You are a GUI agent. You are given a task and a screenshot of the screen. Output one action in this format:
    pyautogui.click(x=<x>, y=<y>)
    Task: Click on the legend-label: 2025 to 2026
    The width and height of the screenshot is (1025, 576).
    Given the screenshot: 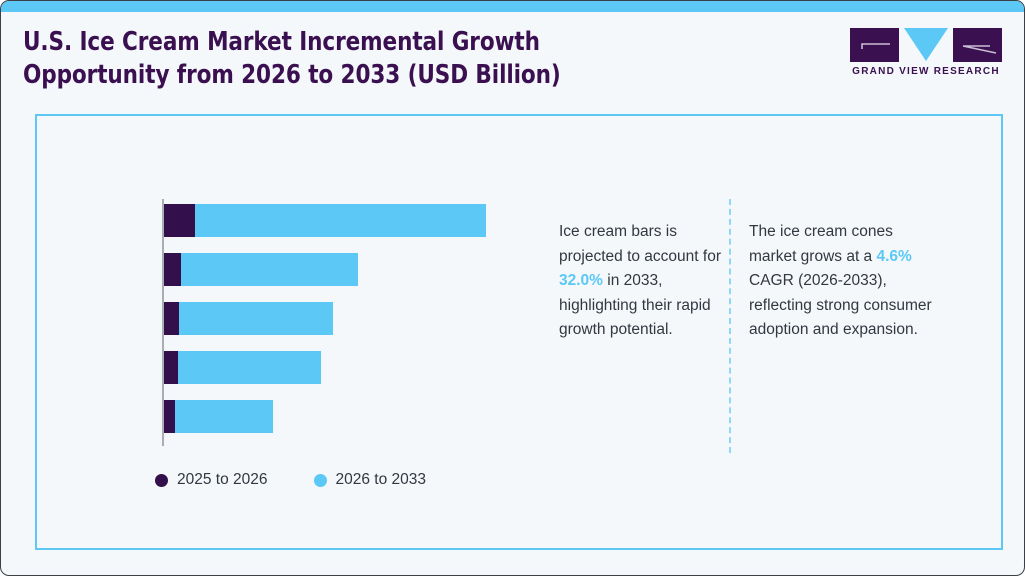 What is the action you would take?
    pyautogui.click(x=222, y=479)
    